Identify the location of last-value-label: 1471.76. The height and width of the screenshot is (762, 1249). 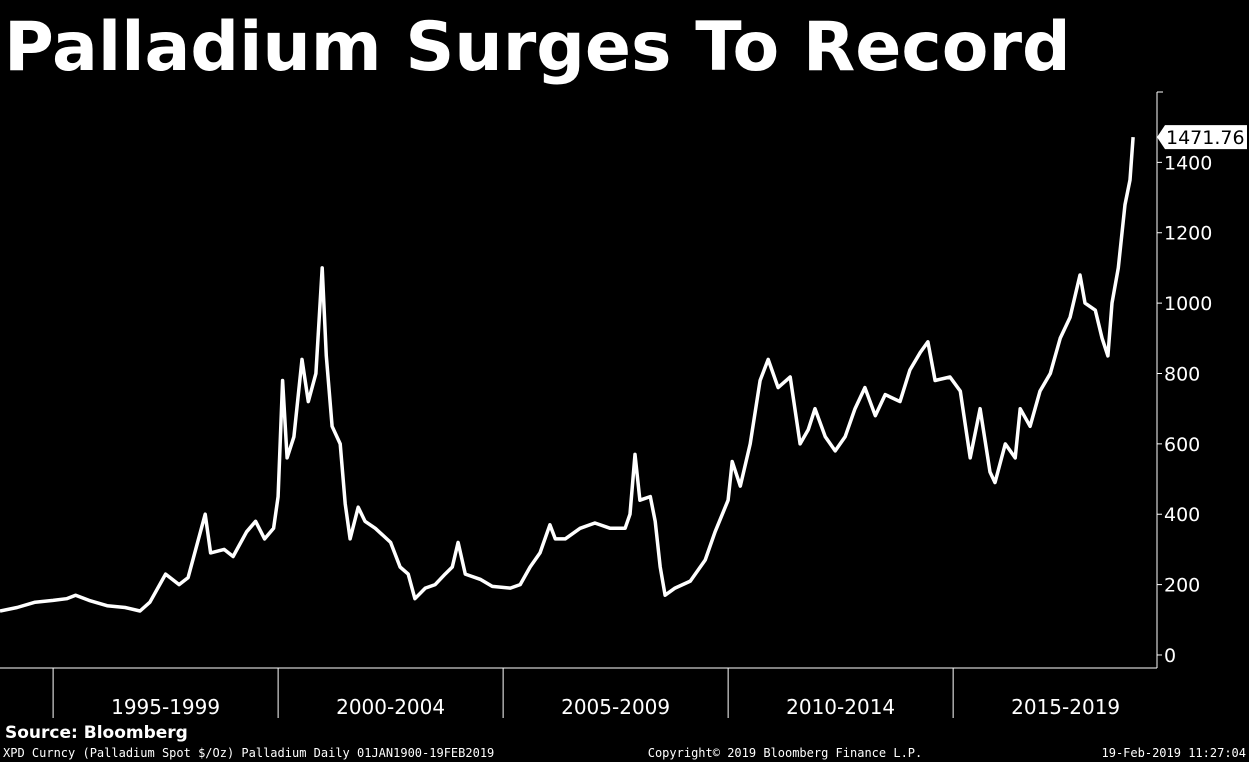
(1205, 138).